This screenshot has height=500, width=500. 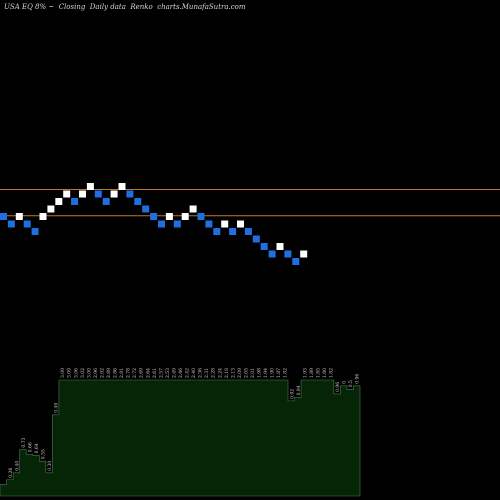 I want to click on volume-label: 0, so click(x=345, y=382).